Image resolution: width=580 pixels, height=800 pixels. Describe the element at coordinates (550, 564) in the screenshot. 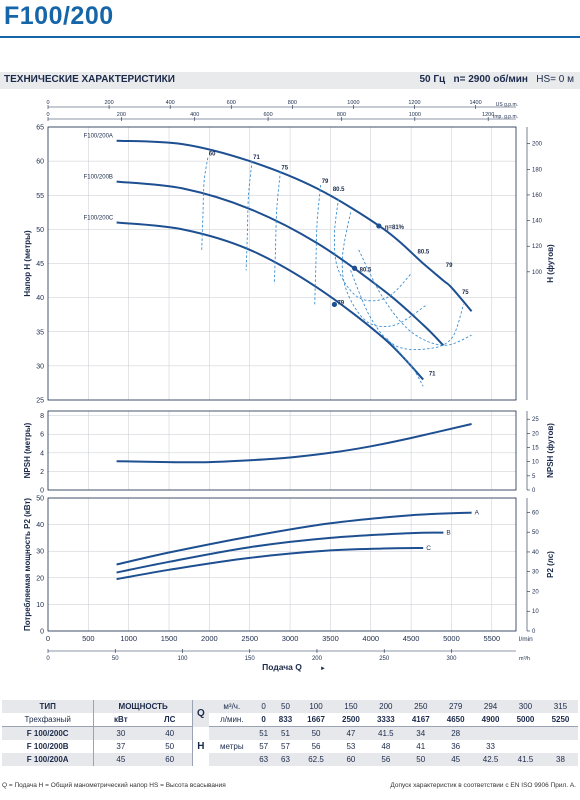

I see `power-y2-label: P2 (лс)` at that location.